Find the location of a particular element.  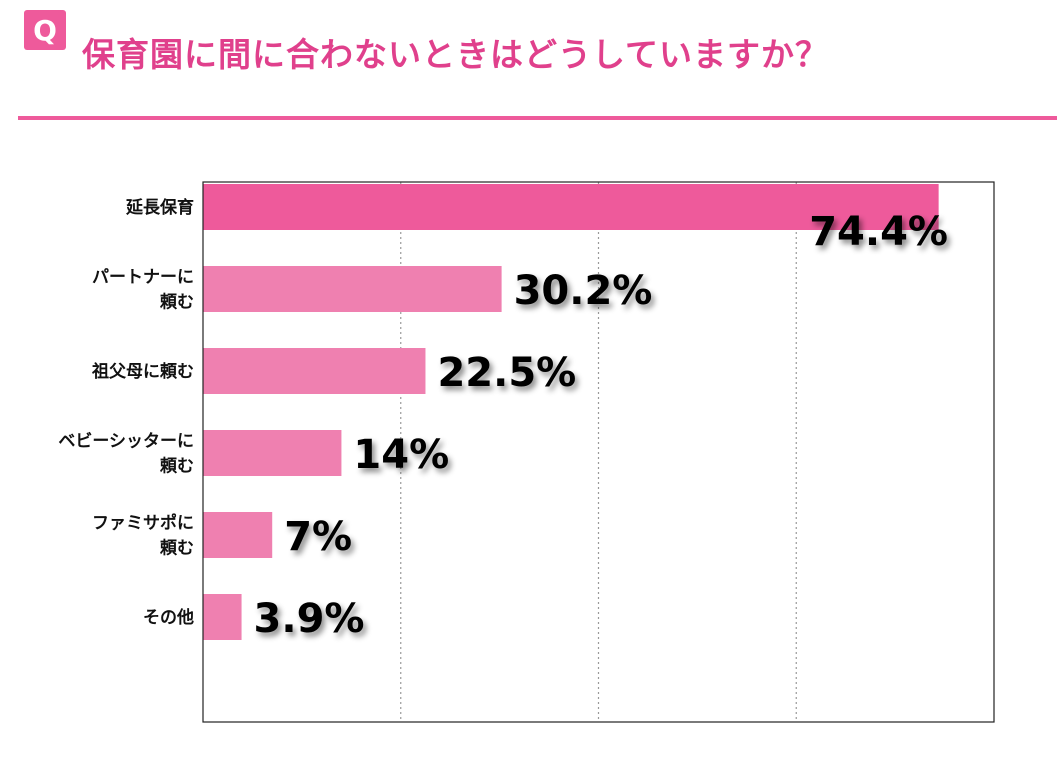

data-label: 30.2% is located at coordinates (583, 291).